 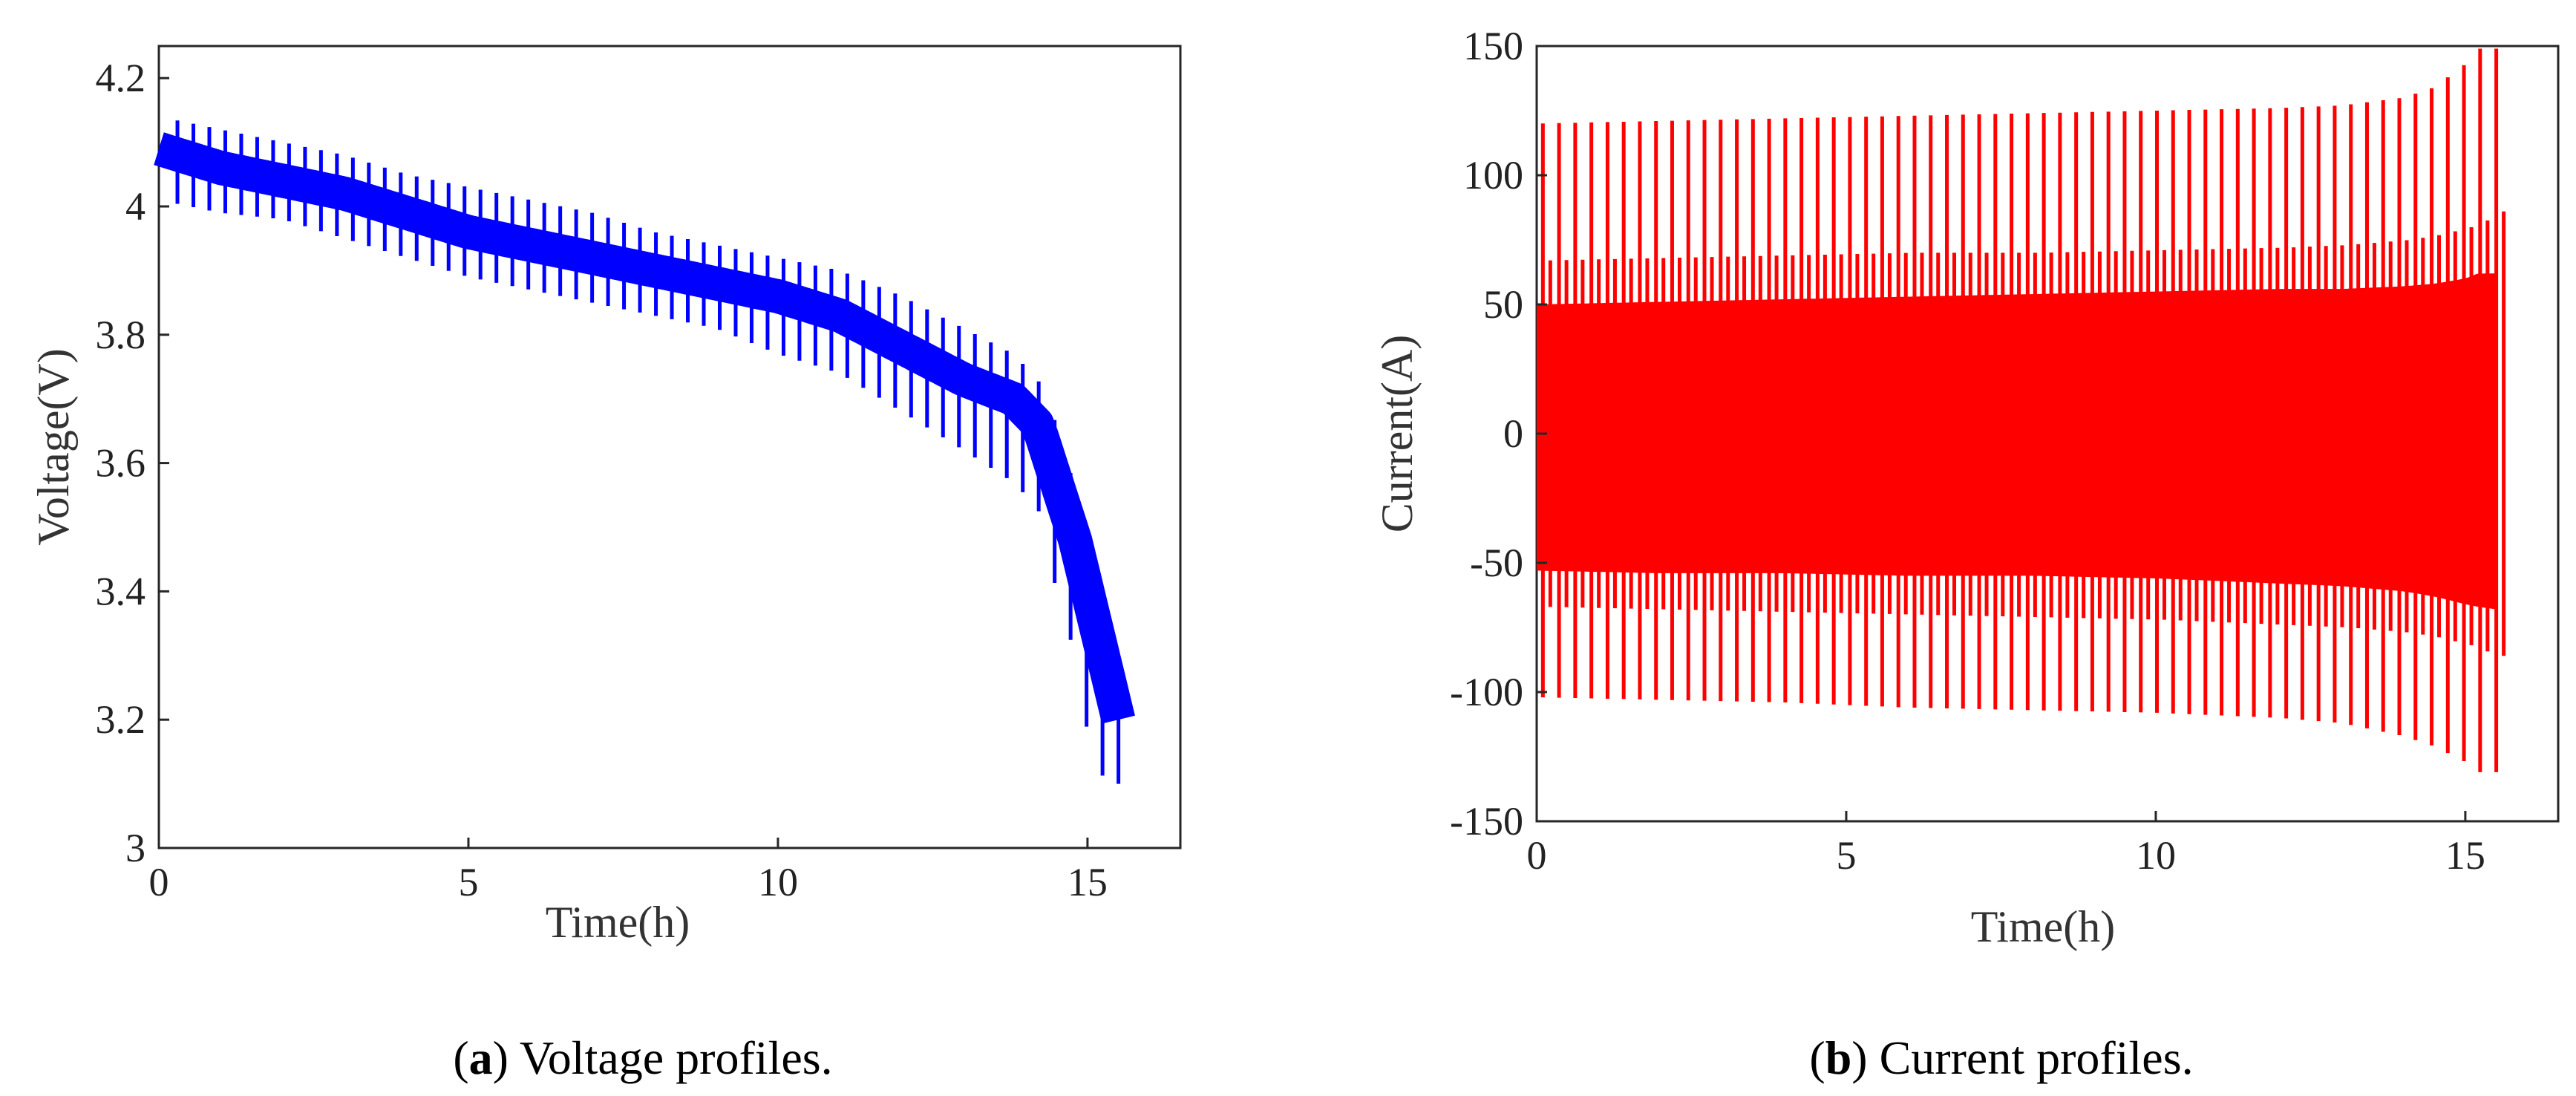 What do you see at coordinates (671, 1058) in the screenshot?
I see `caption-text-a: Voltage profiles.` at bounding box center [671, 1058].